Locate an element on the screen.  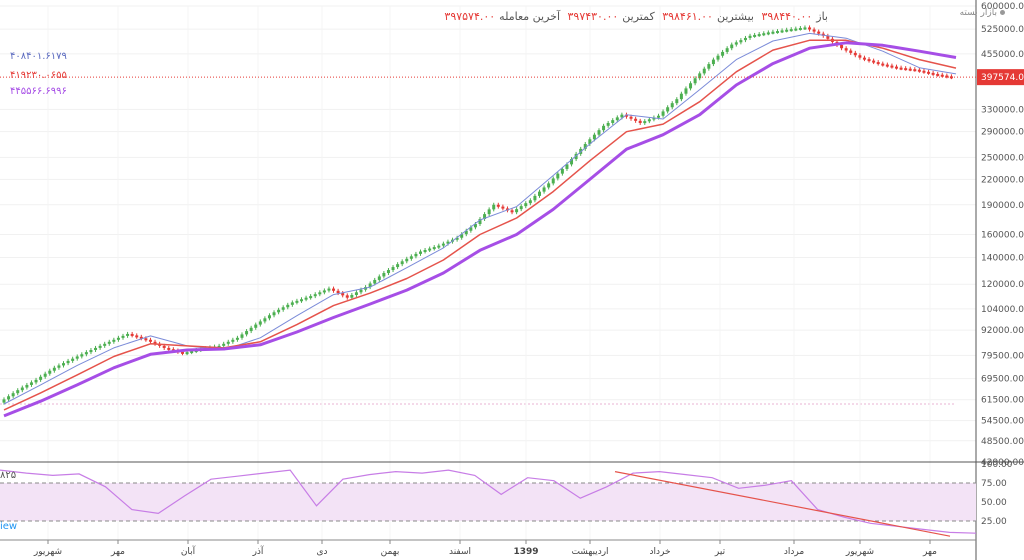
rsi-line is located at coordinates (488, 501).